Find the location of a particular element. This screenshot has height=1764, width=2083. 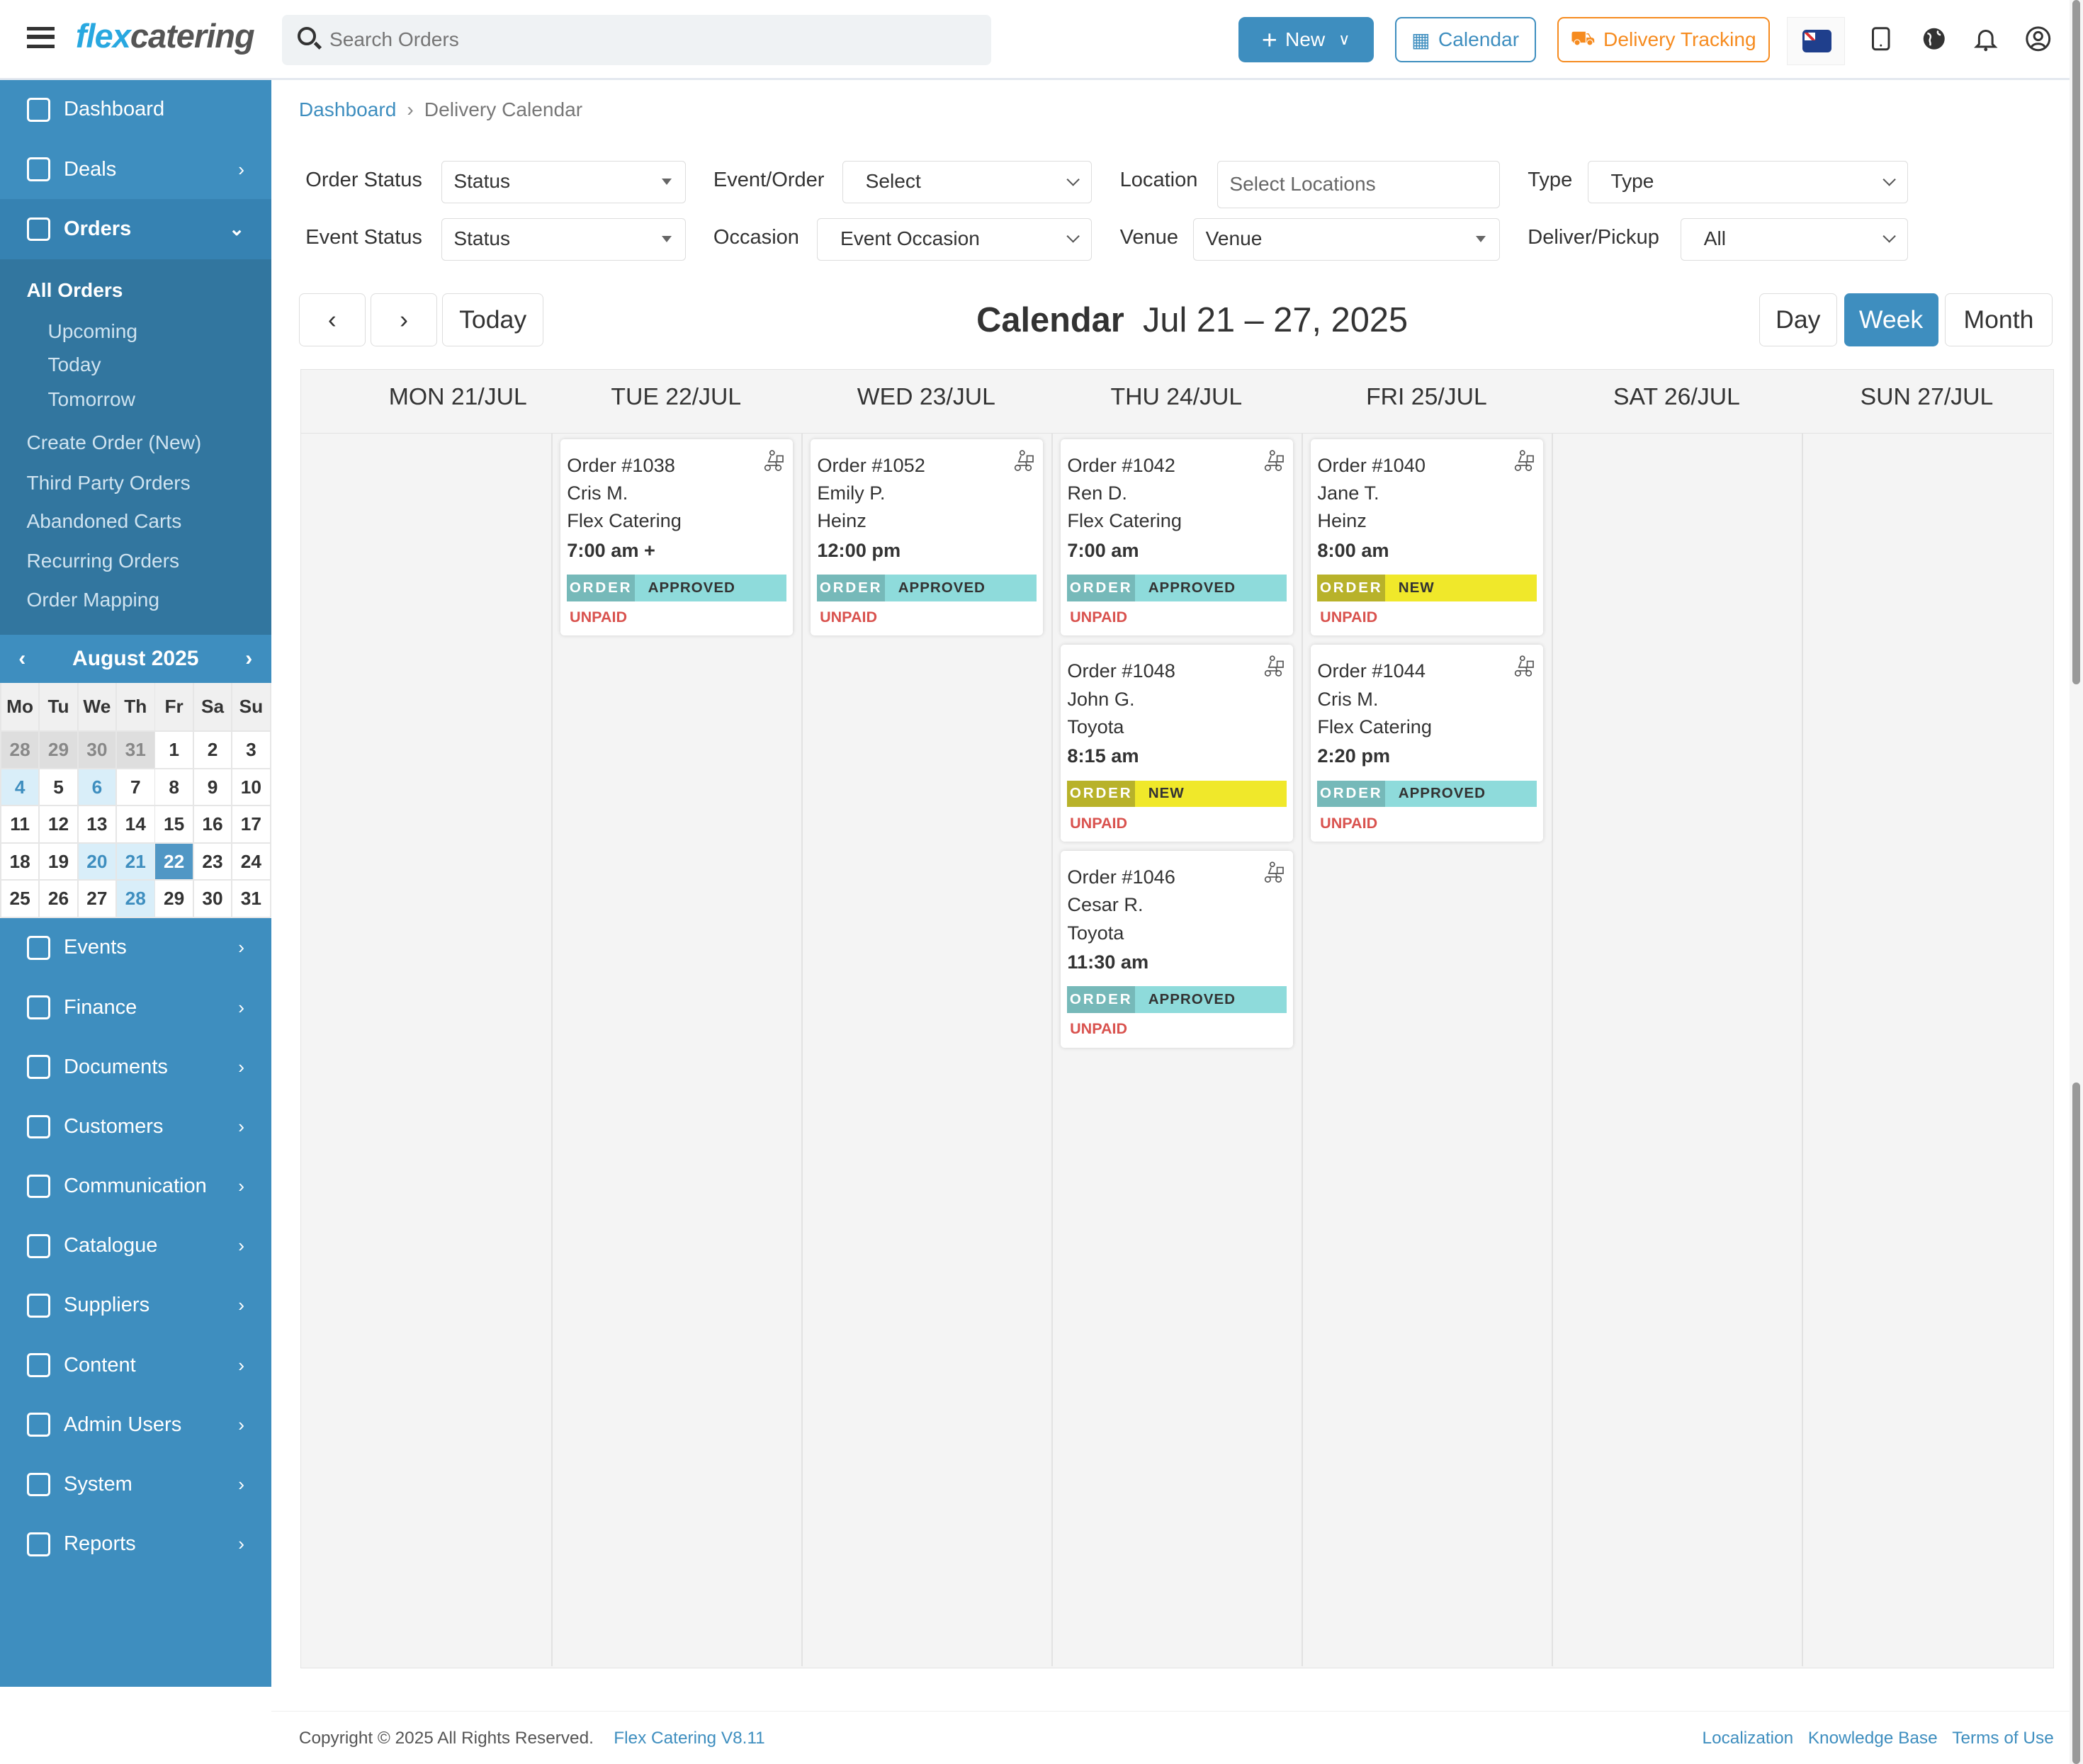

type-select: Type is located at coordinates (1747, 181).